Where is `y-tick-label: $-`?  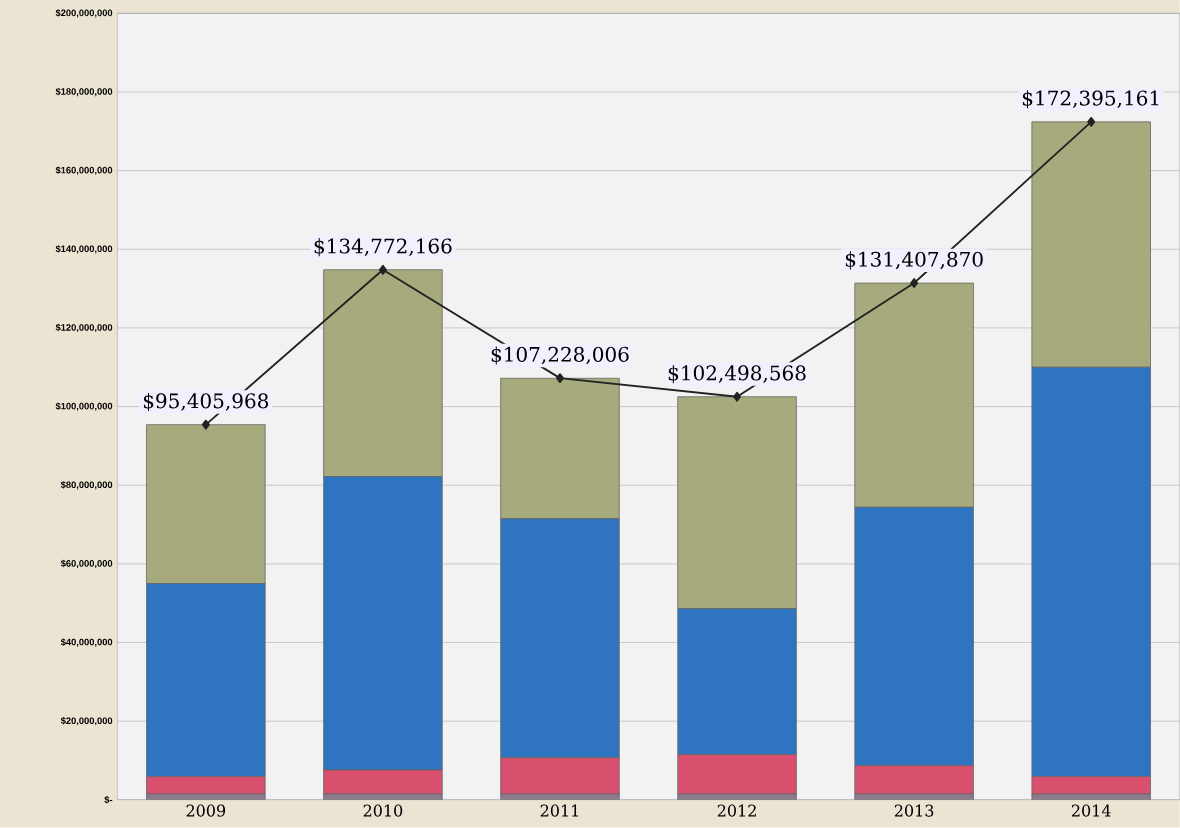
y-tick-label: $- is located at coordinates (108, 800).